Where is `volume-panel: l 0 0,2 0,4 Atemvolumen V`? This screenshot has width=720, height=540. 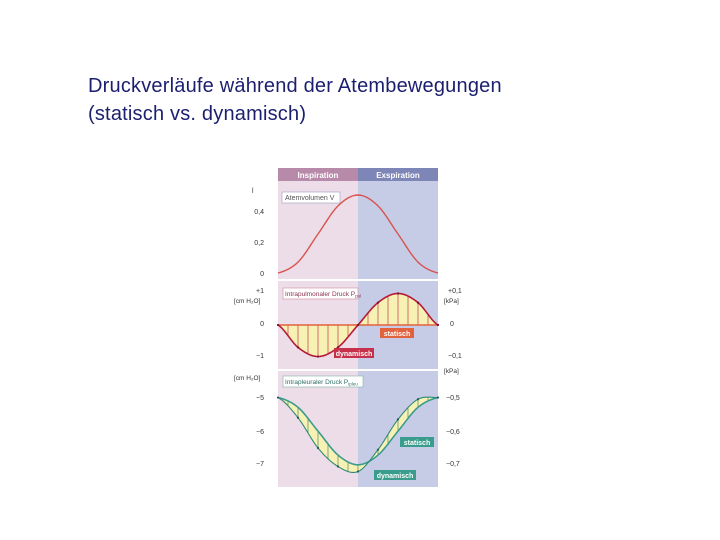
volume-panel: l 0 0,2 0,4 Atemvolumen V is located at coordinates (345, 233).